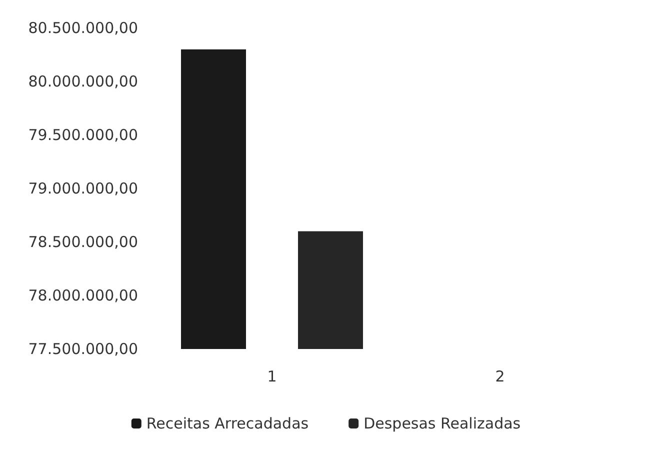 The height and width of the screenshot is (452, 652). I want to click on y-tick-label: 79.500.000,00, so click(83, 135).